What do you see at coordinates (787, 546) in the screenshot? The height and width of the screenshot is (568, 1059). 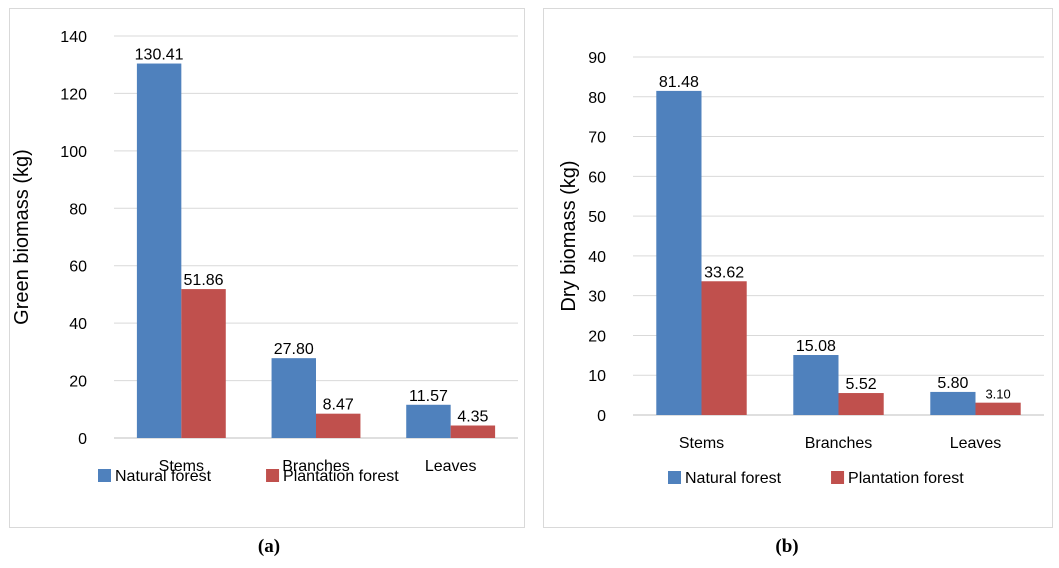 I see `caption-b: (b)` at bounding box center [787, 546].